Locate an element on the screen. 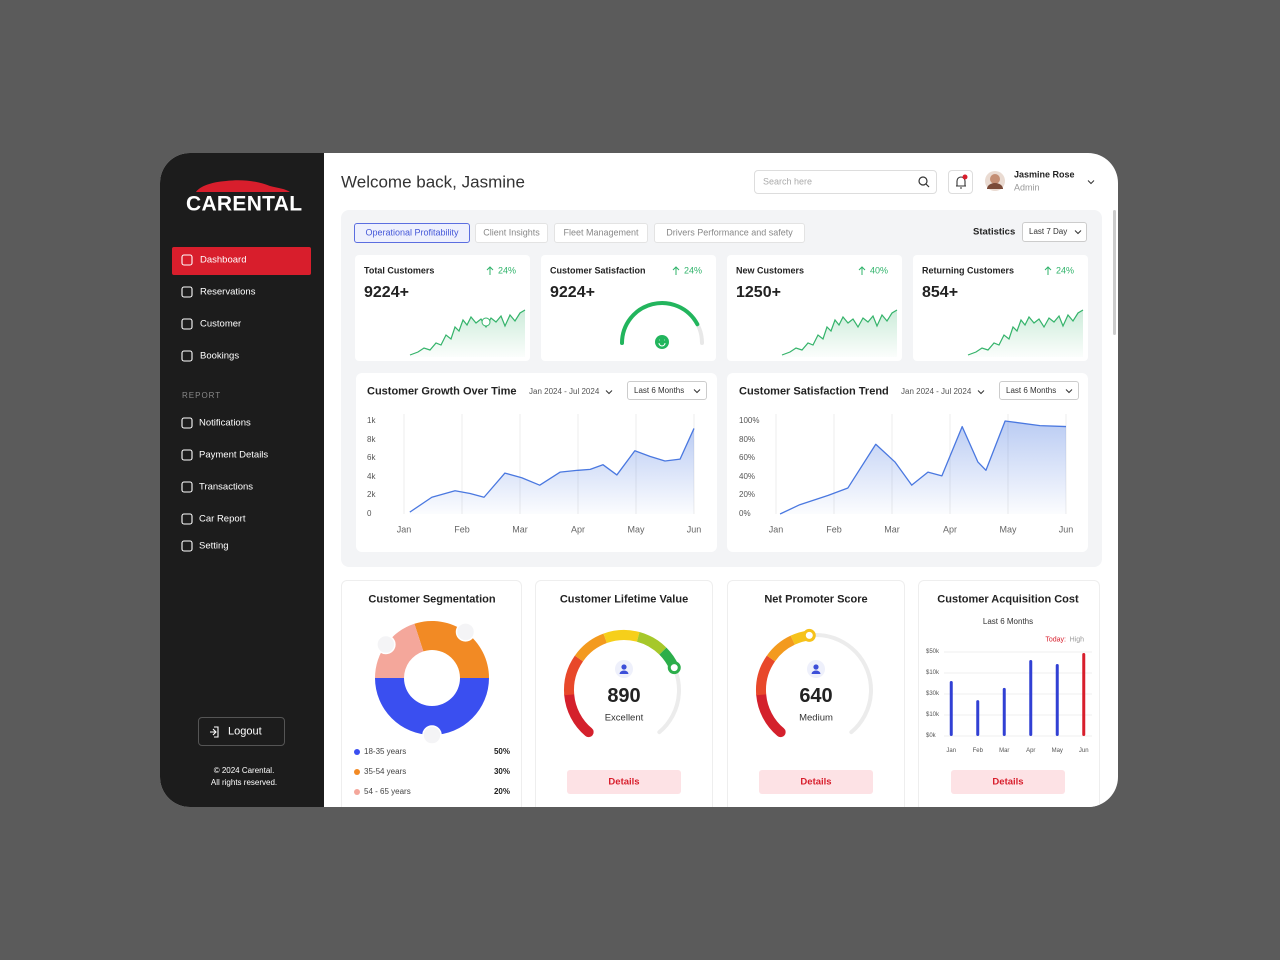  legend-label: 18-35 years is located at coordinates (385, 751).